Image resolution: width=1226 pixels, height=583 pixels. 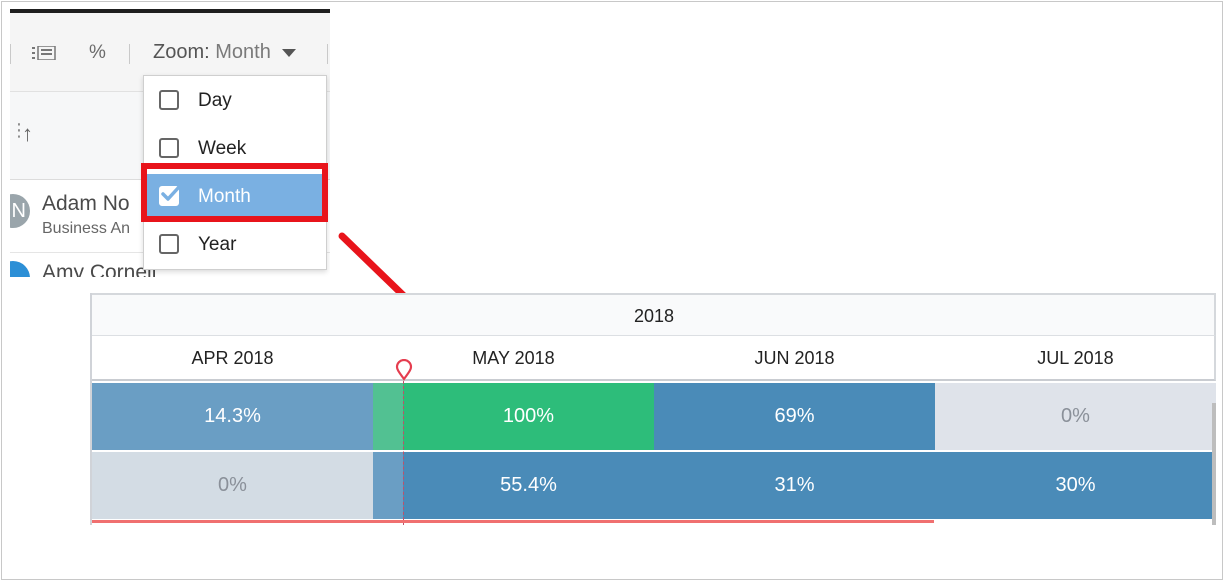 I want to click on timeline-month-header: APR 2018 MAY 2018 JUN 2018 JUL 2018, so click(x=654, y=358).